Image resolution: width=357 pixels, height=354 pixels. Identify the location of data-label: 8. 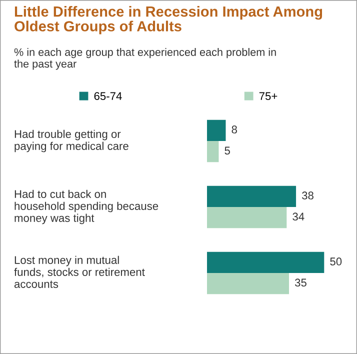
(234, 130).